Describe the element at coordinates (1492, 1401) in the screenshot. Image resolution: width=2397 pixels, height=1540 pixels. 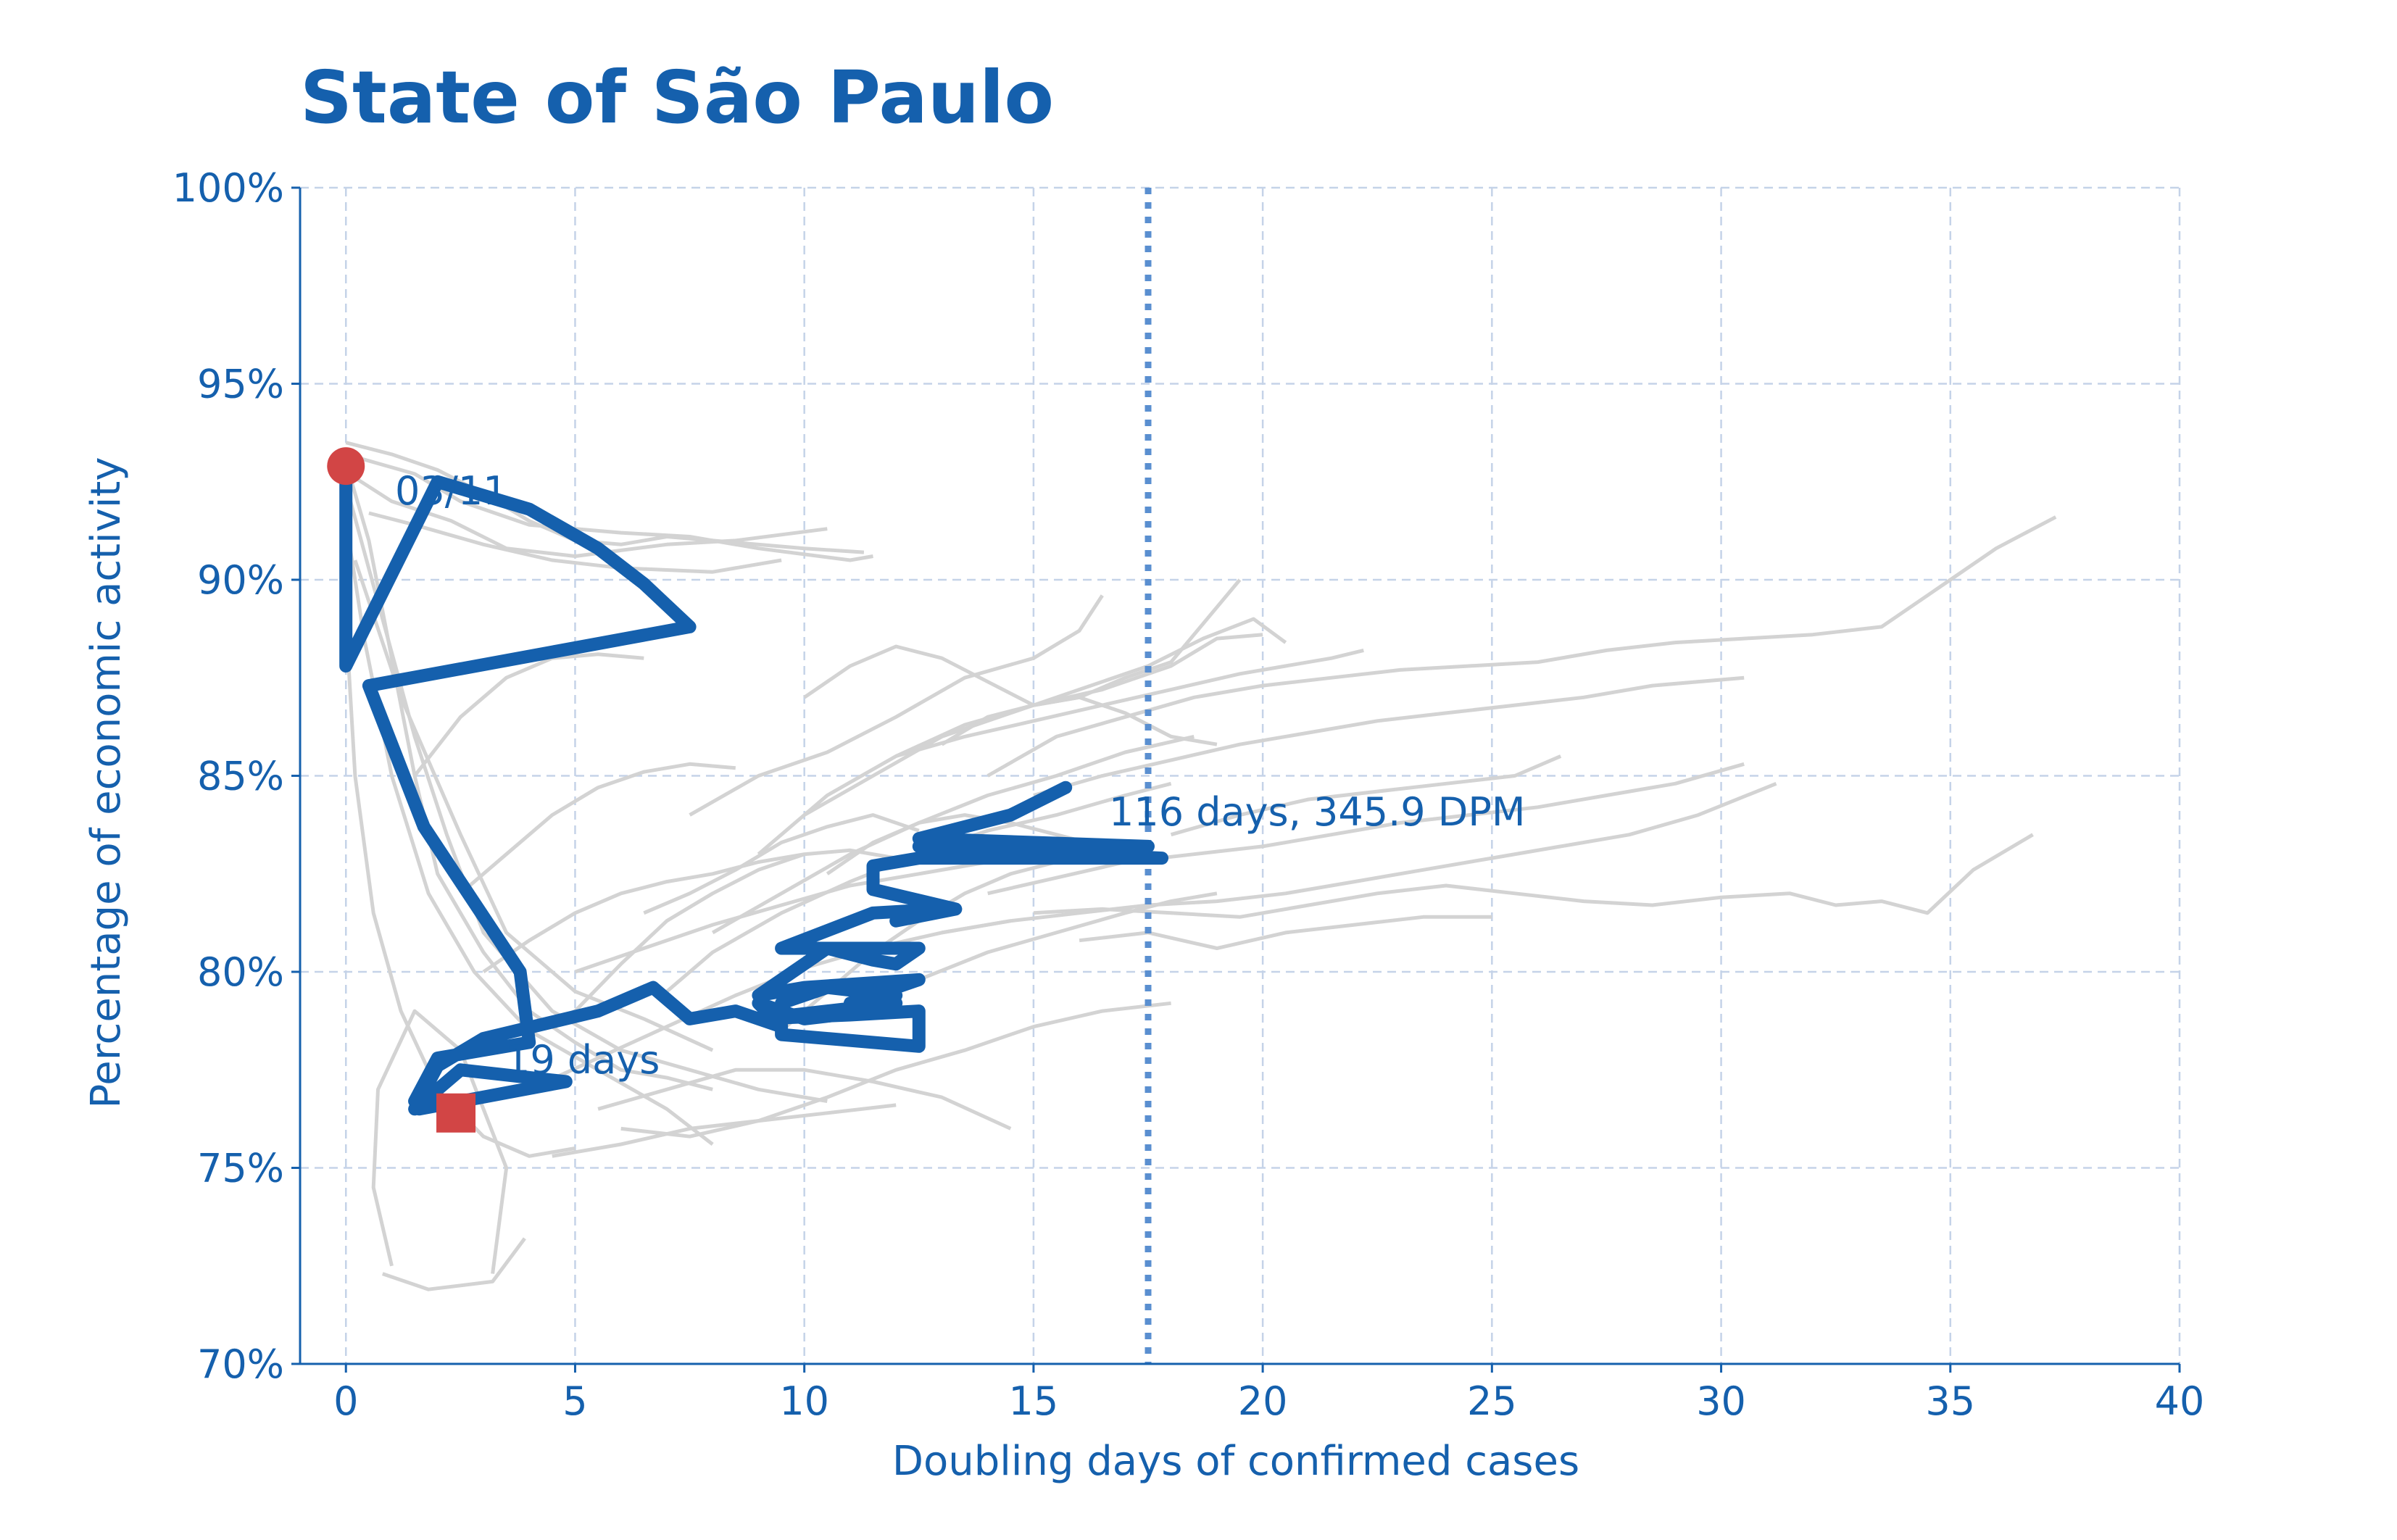
I see `x-tick-label-5: 25` at that location.